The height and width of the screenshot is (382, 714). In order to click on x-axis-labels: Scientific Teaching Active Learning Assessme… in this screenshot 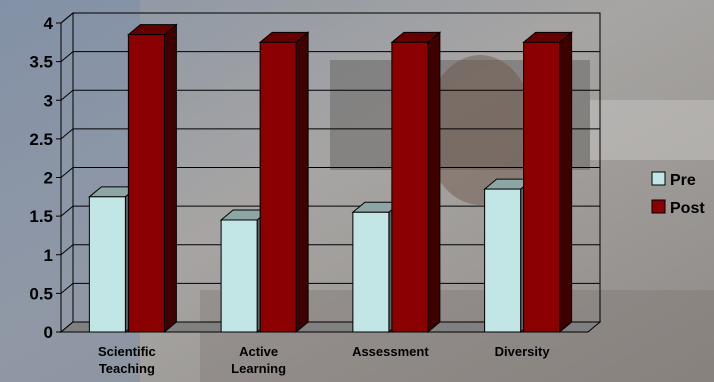, I will do `click(324, 360)`.